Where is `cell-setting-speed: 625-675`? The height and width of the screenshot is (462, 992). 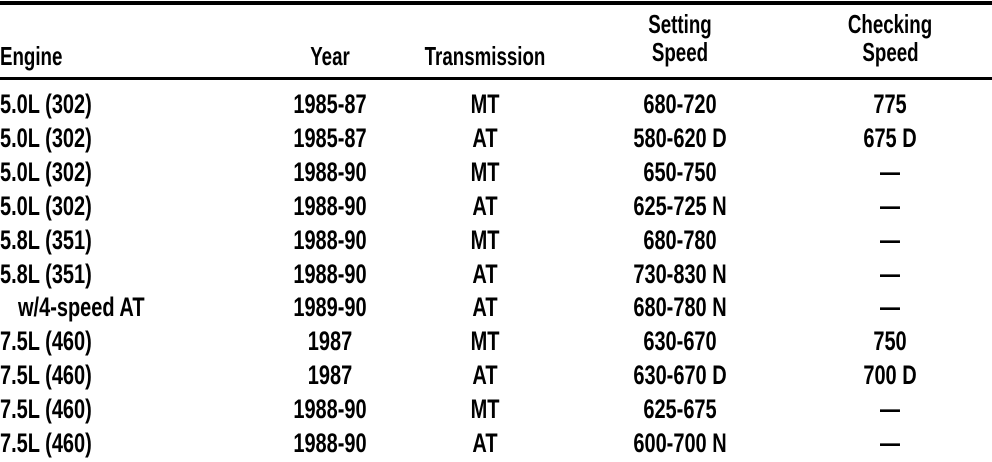
cell-setting-speed: 625-675 is located at coordinates (679, 409).